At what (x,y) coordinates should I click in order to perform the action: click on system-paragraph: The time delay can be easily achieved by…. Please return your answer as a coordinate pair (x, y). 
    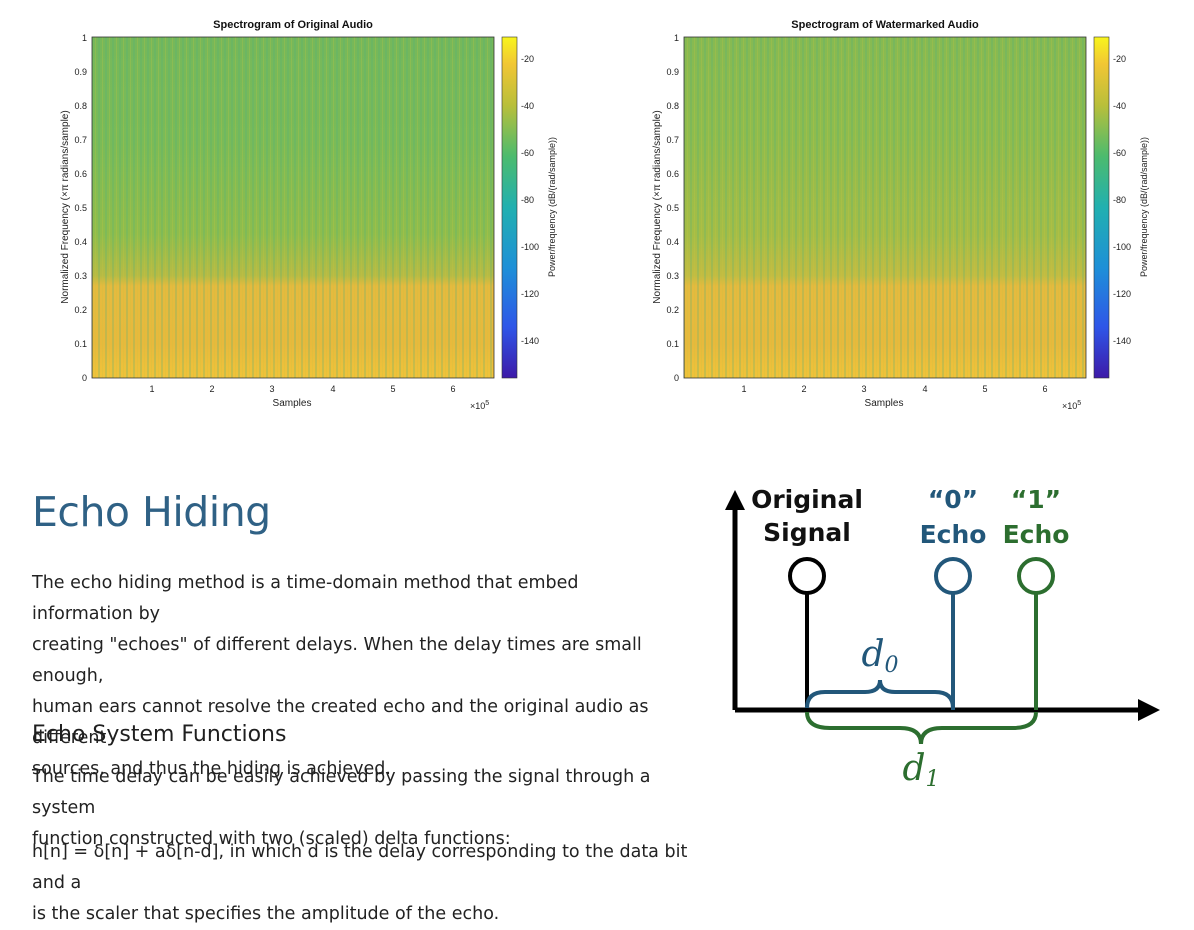
    Looking at the image, I should click on (357, 808).